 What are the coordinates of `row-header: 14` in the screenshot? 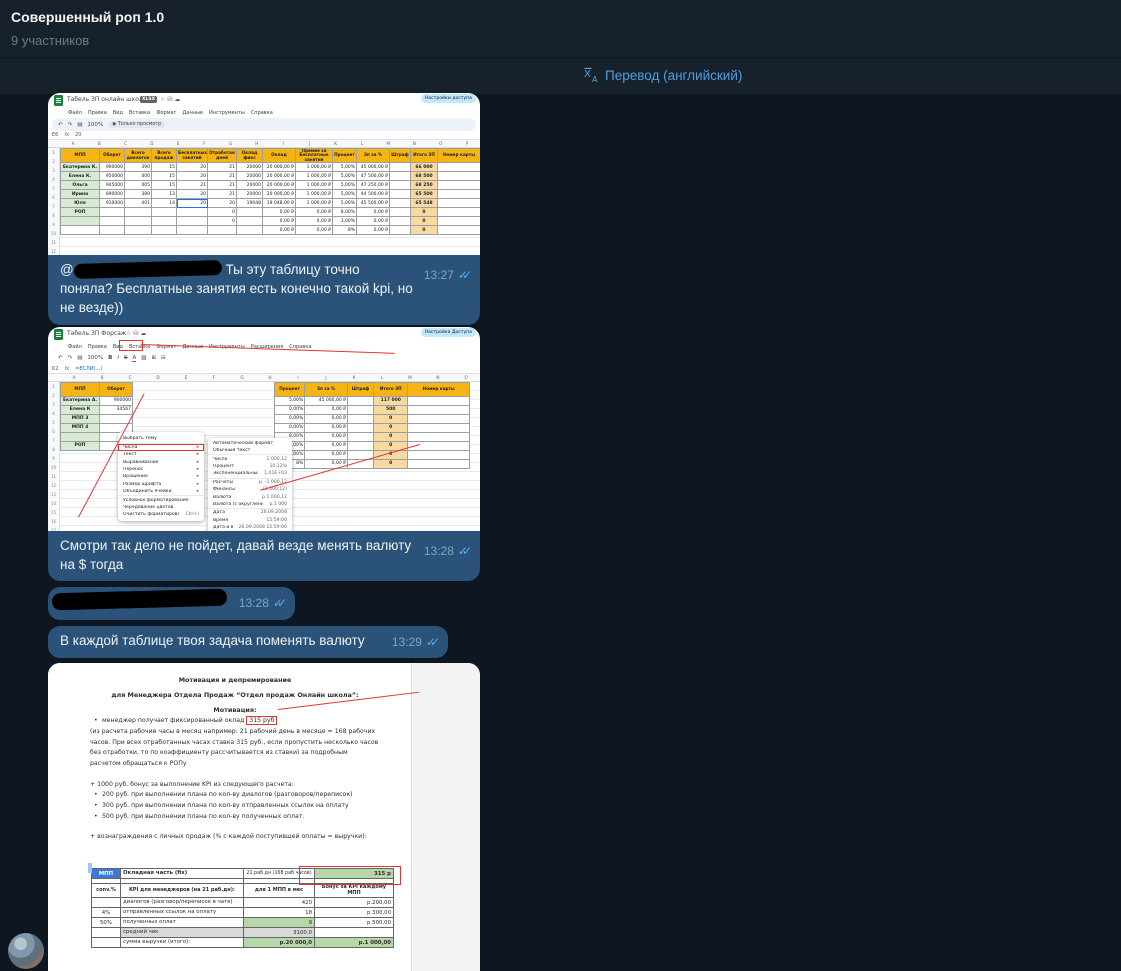 It's located at (53, 503).